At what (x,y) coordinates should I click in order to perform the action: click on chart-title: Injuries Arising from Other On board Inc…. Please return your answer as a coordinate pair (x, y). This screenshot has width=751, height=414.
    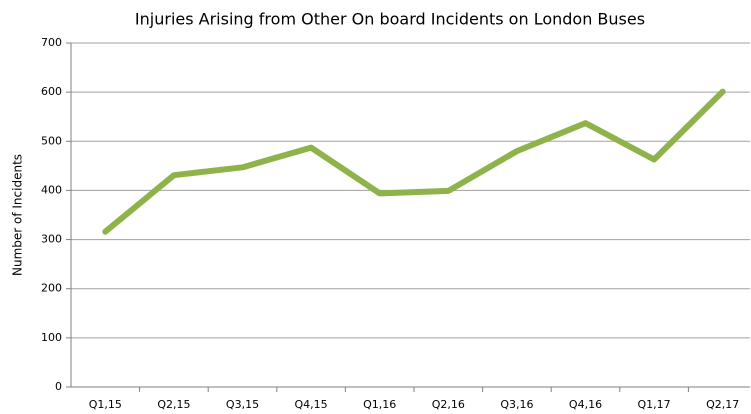
    Looking at the image, I should click on (390, 19).